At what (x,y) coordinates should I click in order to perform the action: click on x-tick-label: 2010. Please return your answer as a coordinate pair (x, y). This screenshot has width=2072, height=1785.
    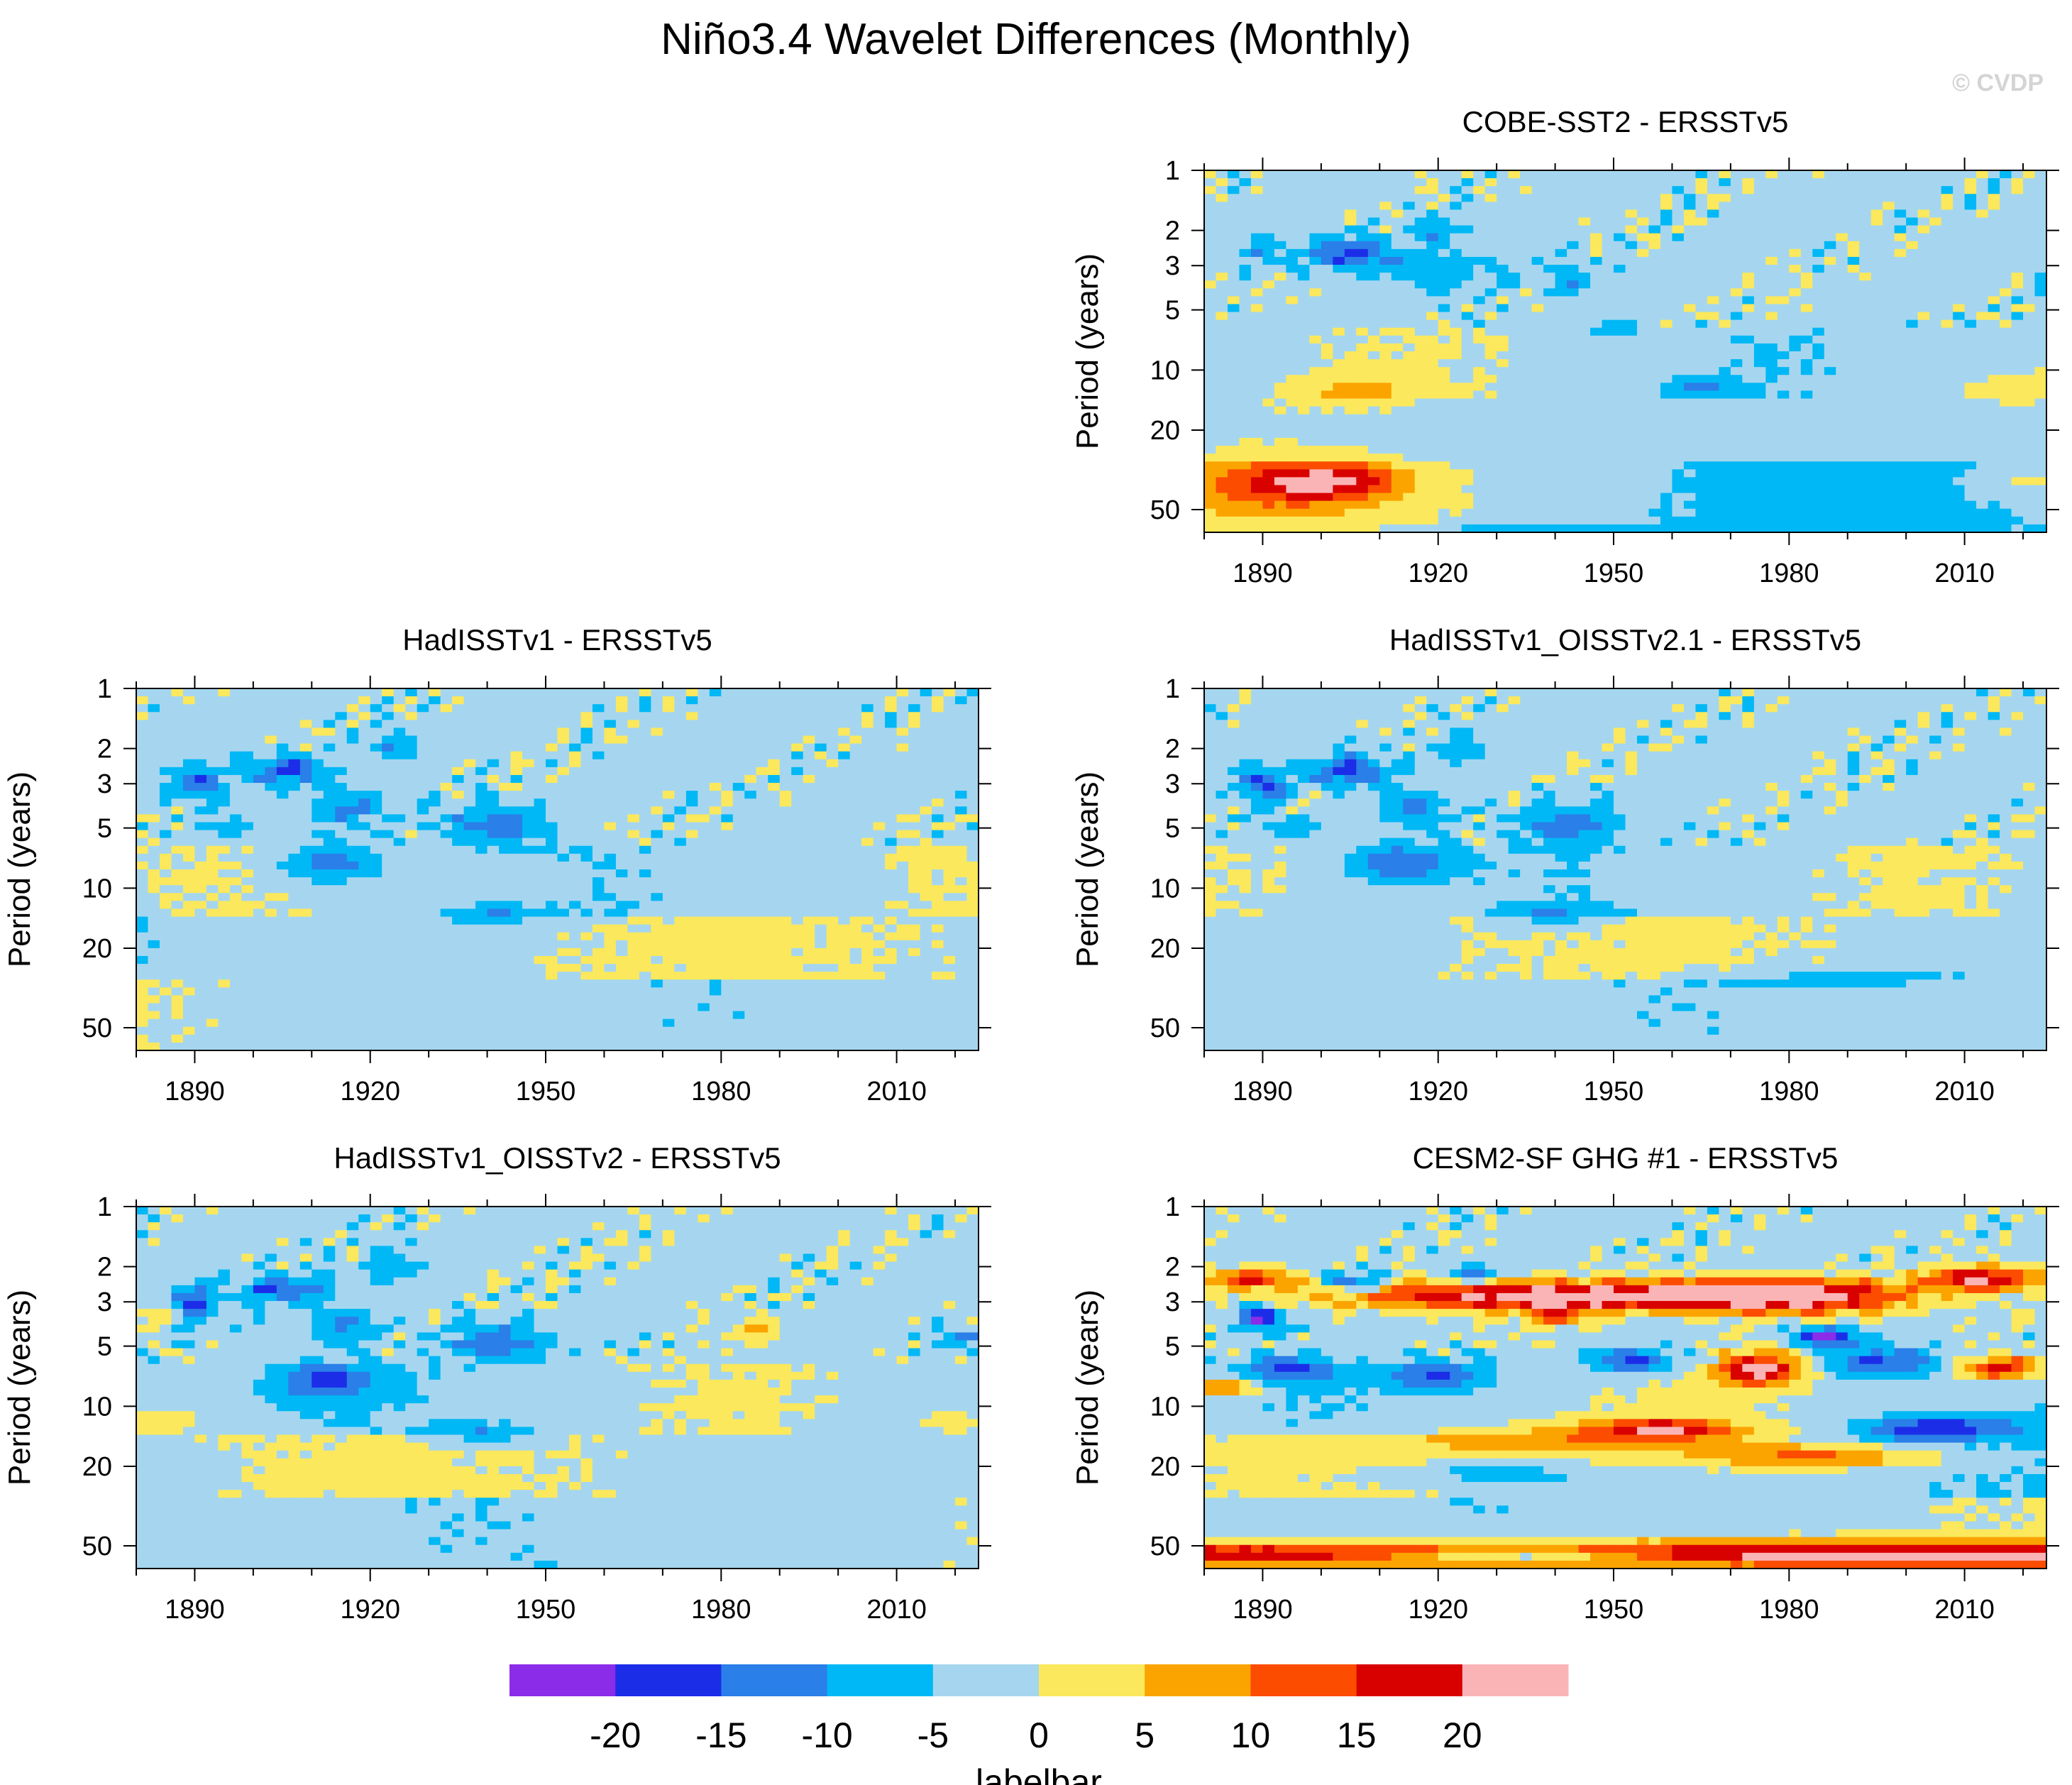
    Looking at the image, I should click on (1964, 573).